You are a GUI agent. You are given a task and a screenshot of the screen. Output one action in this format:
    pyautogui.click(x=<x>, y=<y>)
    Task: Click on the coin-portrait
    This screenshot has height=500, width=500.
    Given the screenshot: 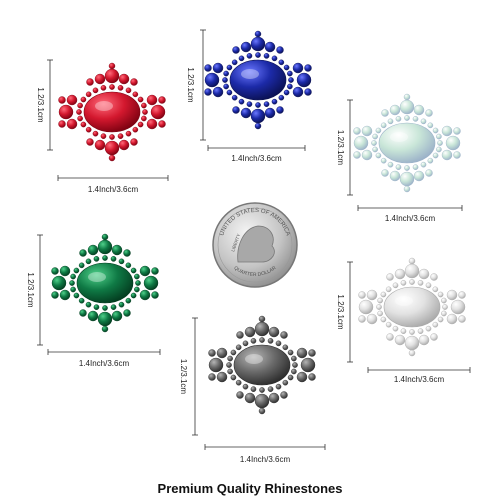 What is the action you would take?
    pyautogui.click(x=256, y=244)
    